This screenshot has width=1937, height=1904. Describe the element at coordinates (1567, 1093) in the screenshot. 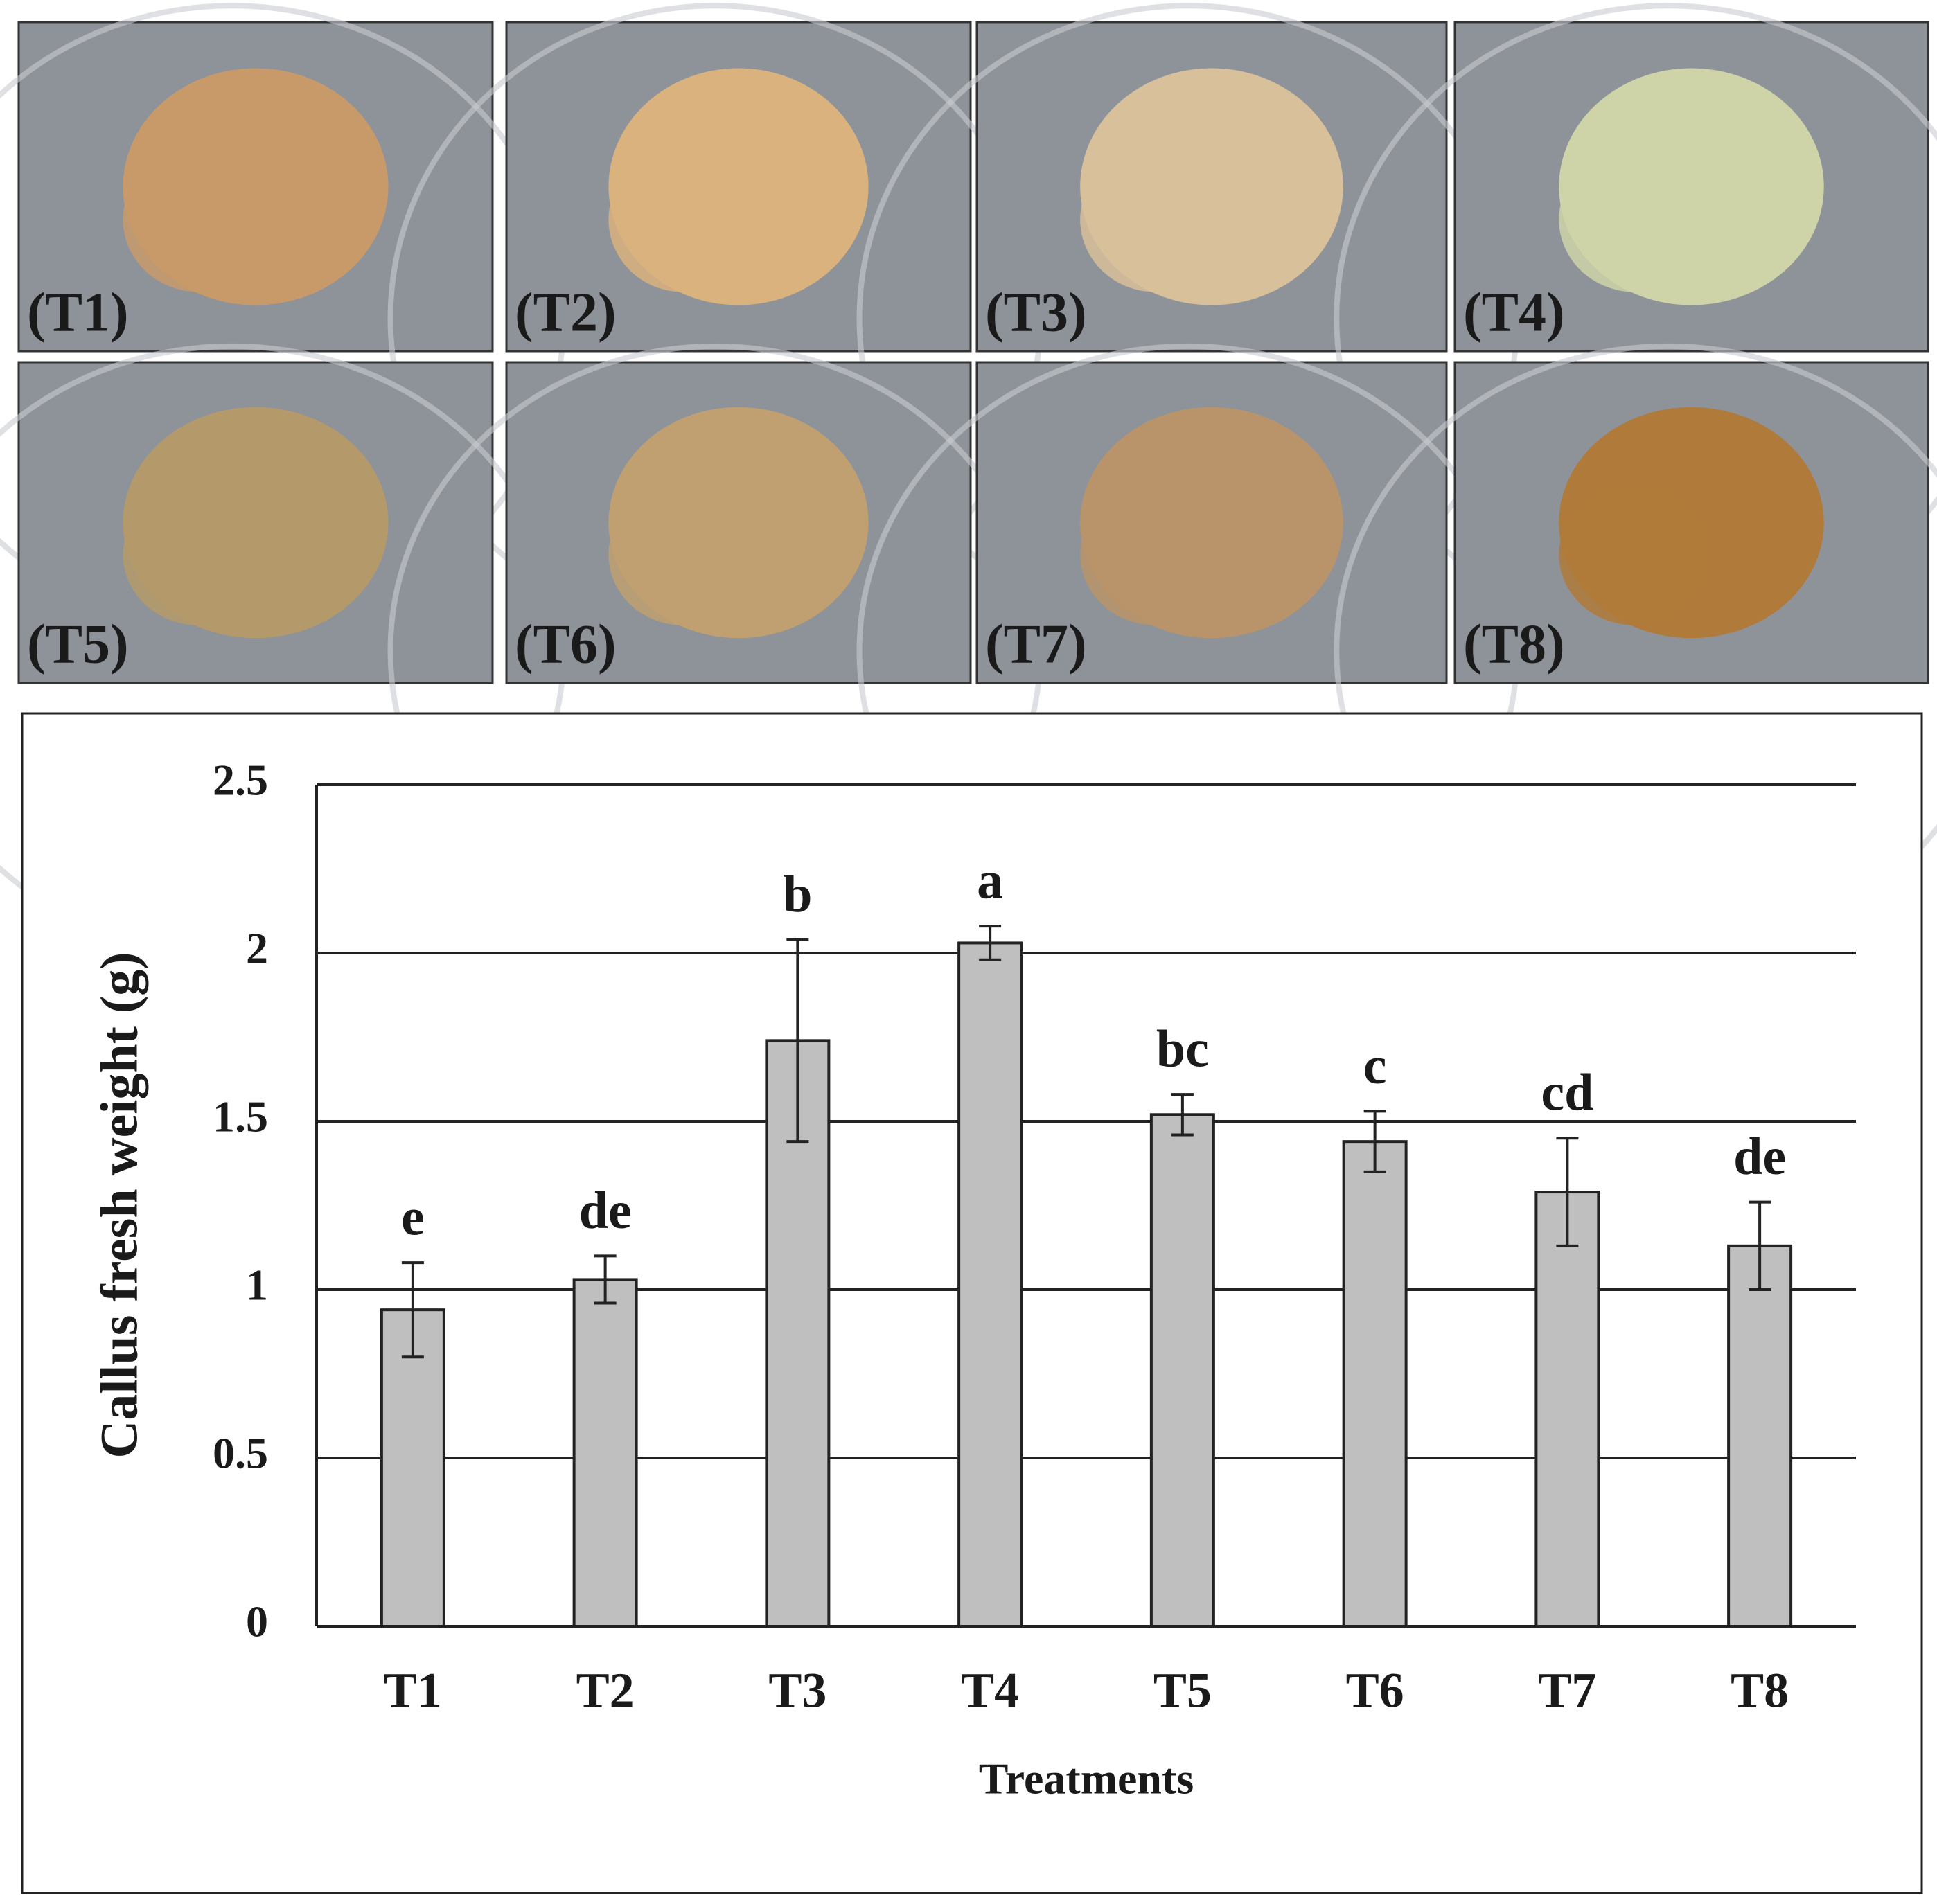

I see `significance-letter: cd` at that location.